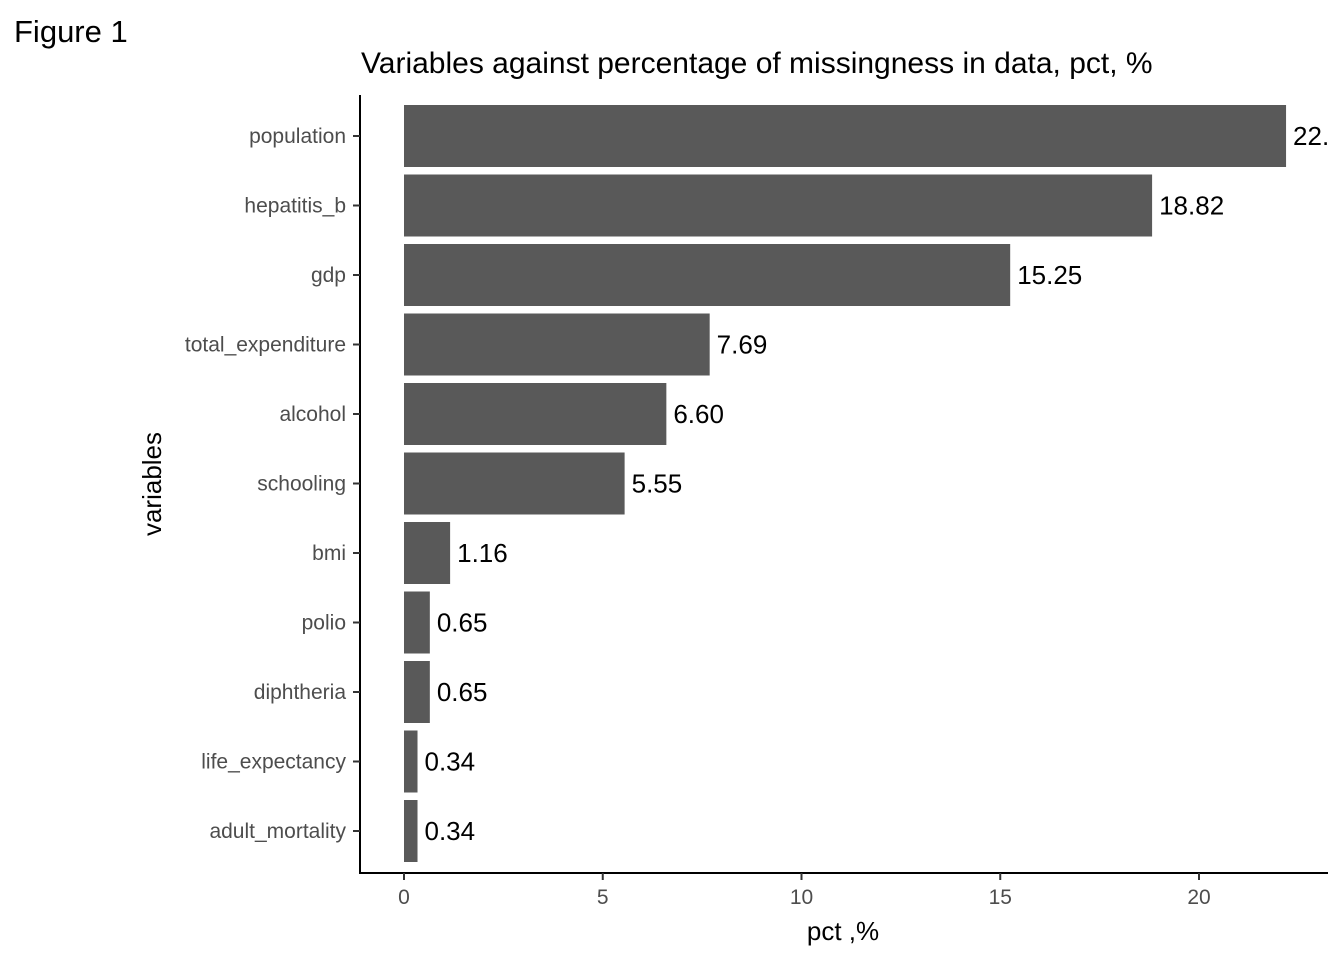 The height and width of the screenshot is (960, 1344). I want to click on x-tick-label: 0, so click(404, 897).